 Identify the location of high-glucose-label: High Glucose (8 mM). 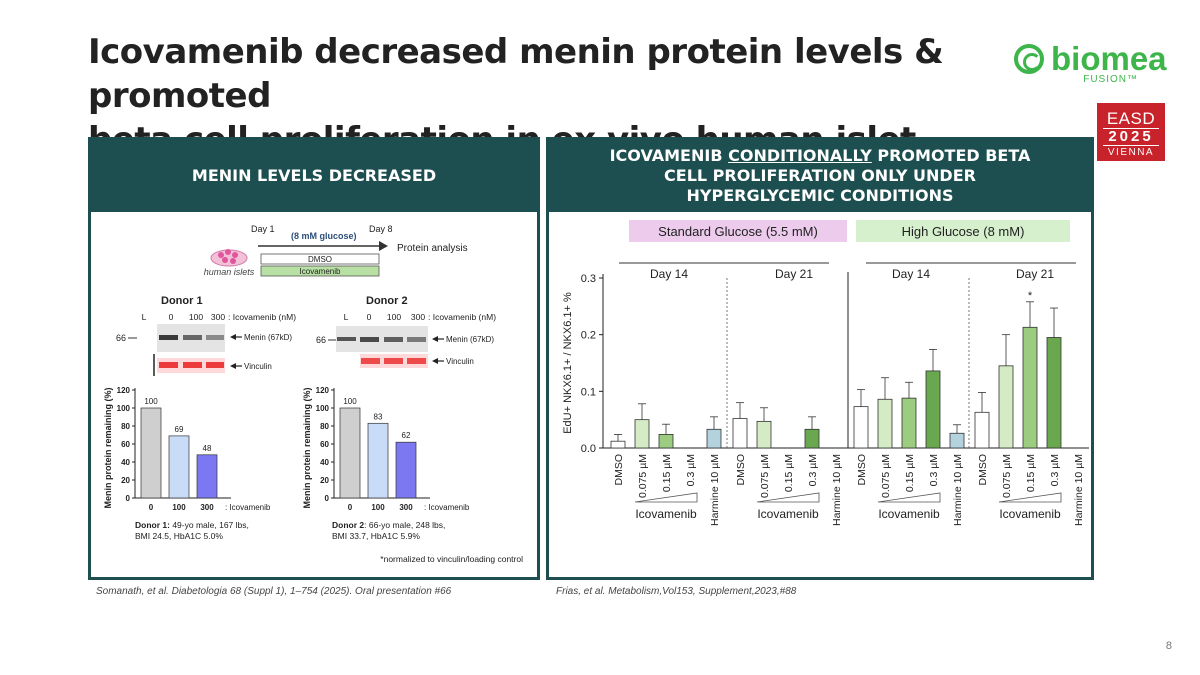
(963, 231).